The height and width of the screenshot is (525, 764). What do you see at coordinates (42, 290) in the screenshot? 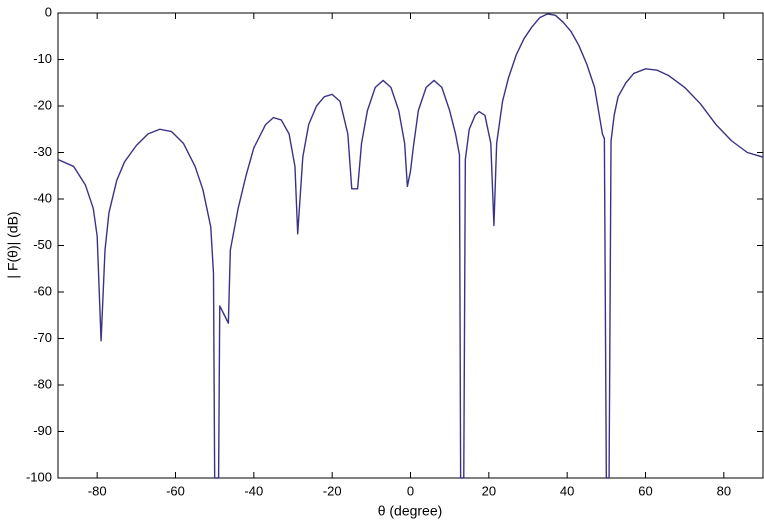
I see `y-tick-label: -60` at bounding box center [42, 290].